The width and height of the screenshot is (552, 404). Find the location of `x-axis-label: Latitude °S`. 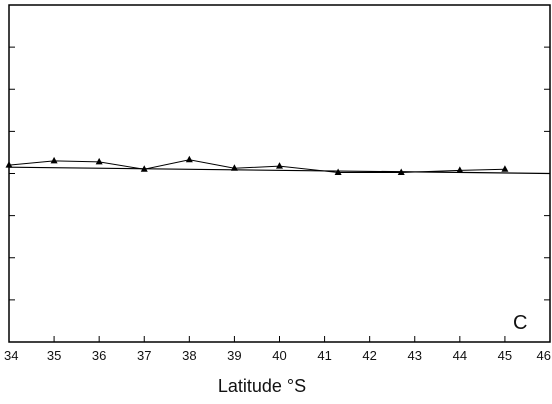

x-axis-label: Latitude °S is located at coordinates (262, 386).